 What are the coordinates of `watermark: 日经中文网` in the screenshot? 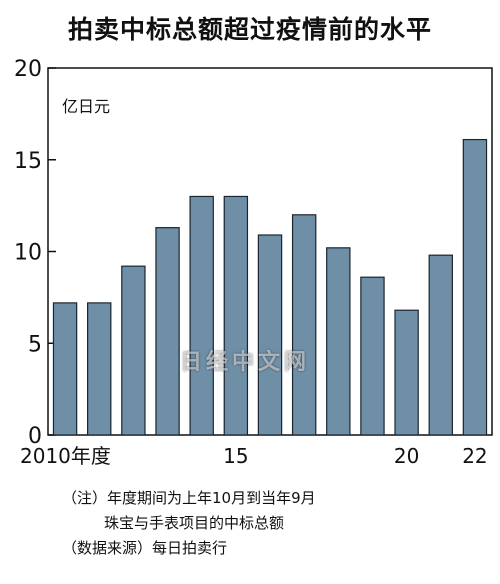 It's located at (245, 362).